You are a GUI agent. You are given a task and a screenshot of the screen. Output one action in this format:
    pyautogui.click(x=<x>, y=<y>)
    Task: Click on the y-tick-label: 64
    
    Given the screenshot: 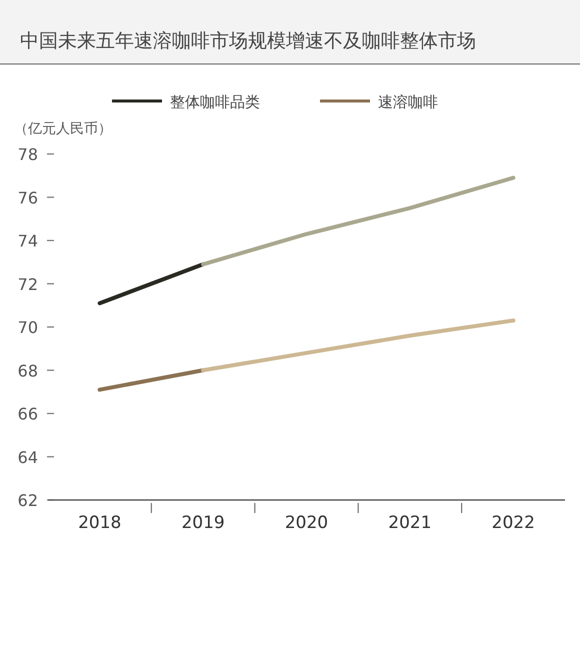 What is the action you would take?
    pyautogui.click(x=28, y=457)
    